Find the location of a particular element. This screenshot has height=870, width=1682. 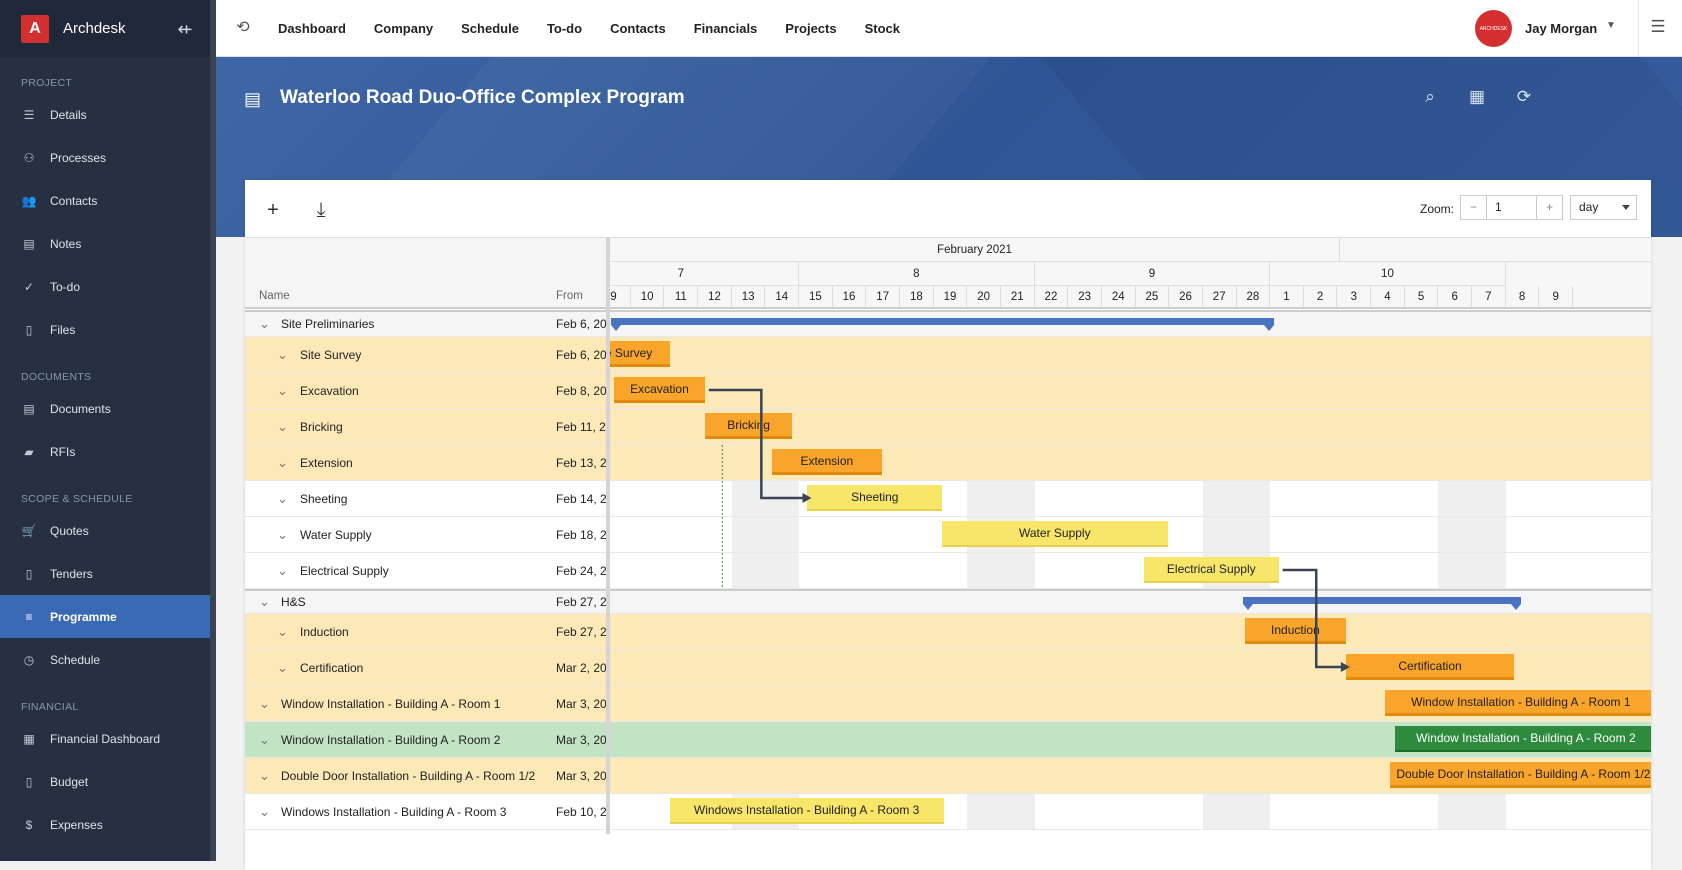

summary-row: ⌄ H&S Feb 27, 2021 is located at coordinates (948, 601).